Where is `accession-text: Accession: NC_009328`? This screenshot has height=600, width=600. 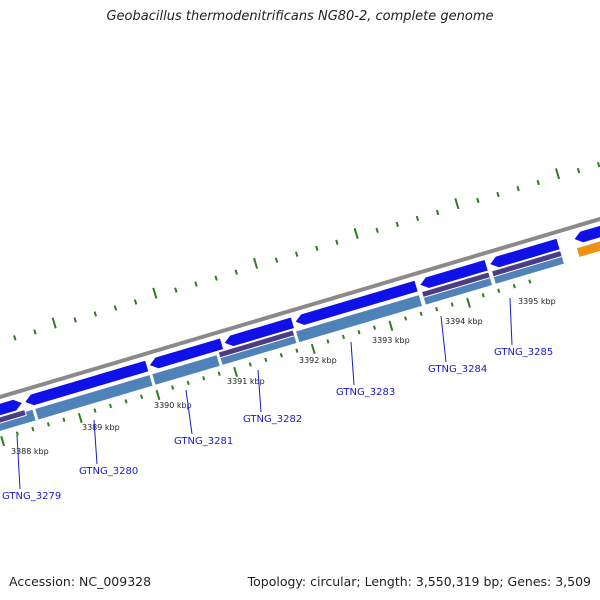 accession-text: Accession: NC_009328 is located at coordinates (80, 581).